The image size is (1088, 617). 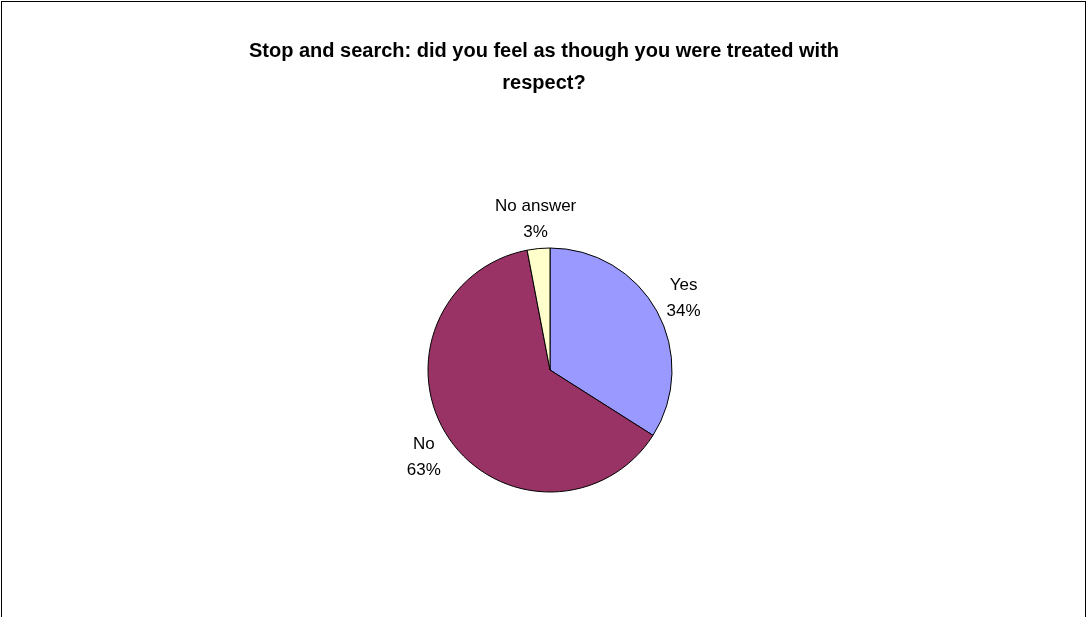 What do you see at coordinates (544, 66) in the screenshot?
I see `chart-title: Stop and search: did you feel as though you were treated with respect?` at bounding box center [544, 66].